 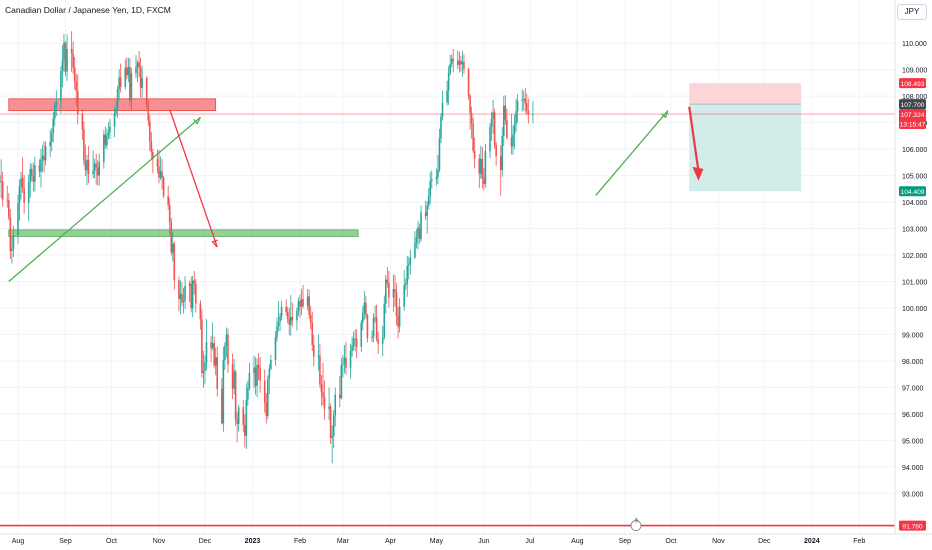 What do you see at coordinates (745, 148) in the screenshot?
I see `position-target-zone` at bounding box center [745, 148].